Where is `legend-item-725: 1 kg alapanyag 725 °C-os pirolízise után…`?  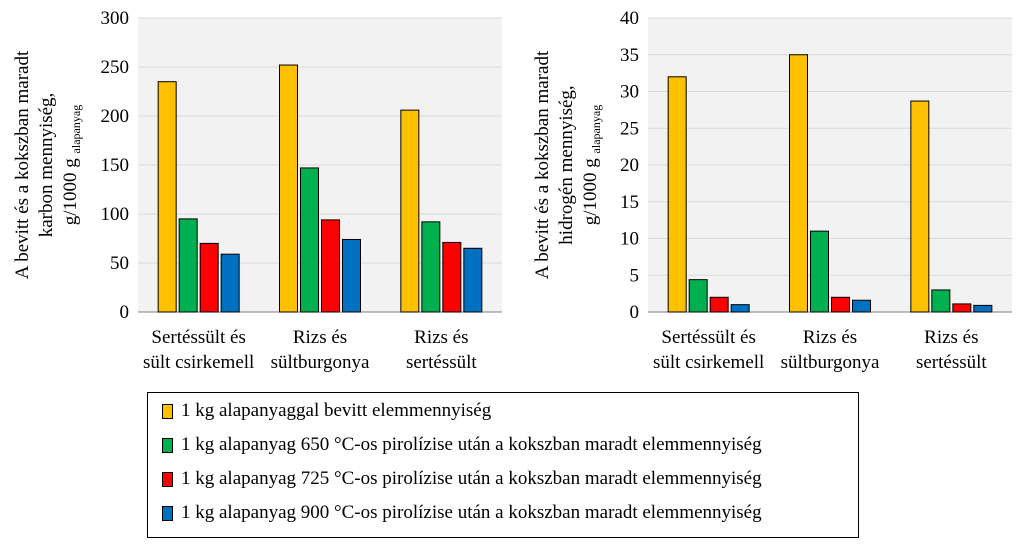 legend-item-725: 1 kg alapanyag 725 °C-os pirolízise után… is located at coordinates (462, 479).